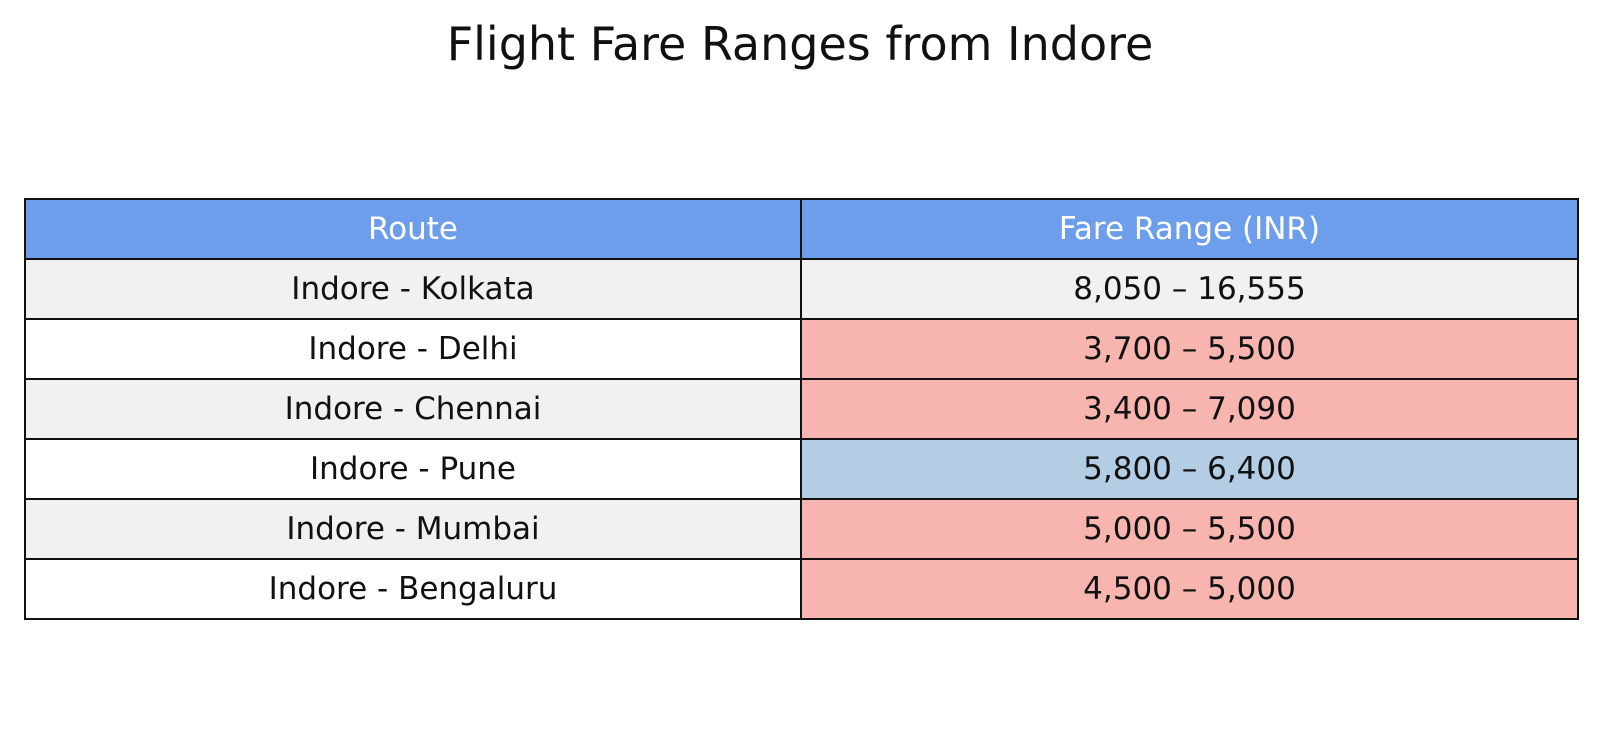 This screenshot has height=732, width=1600. What do you see at coordinates (413, 469) in the screenshot?
I see `route-cell: Indore - Pune` at bounding box center [413, 469].